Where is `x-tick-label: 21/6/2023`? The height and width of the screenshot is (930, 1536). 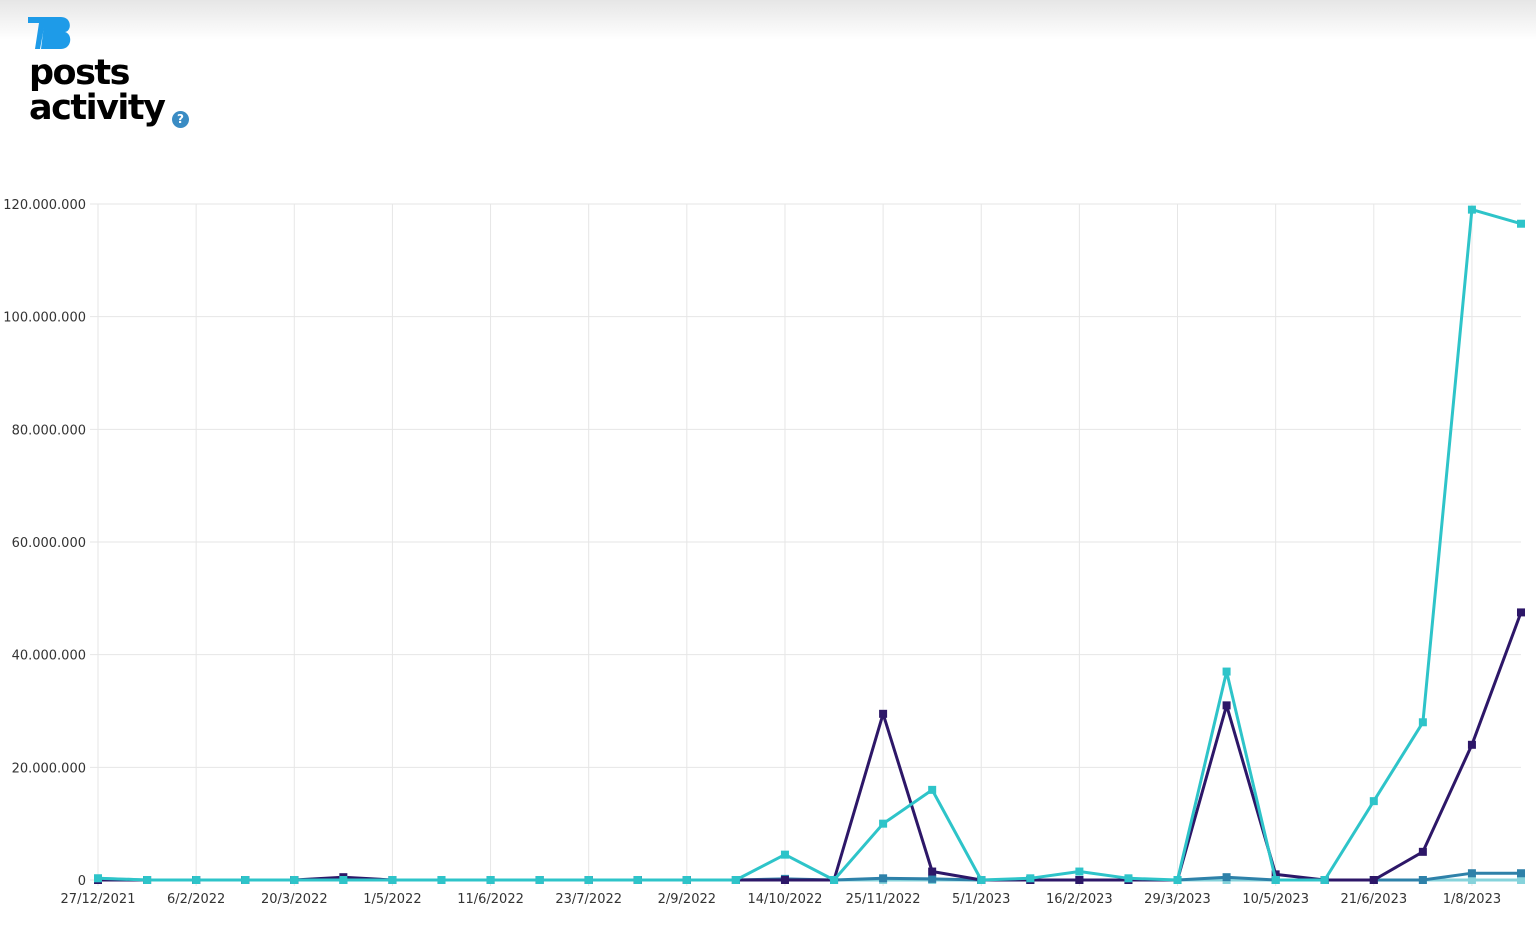 x-tick-label: 21/6/2023 is located at coordinates (1373, 899).